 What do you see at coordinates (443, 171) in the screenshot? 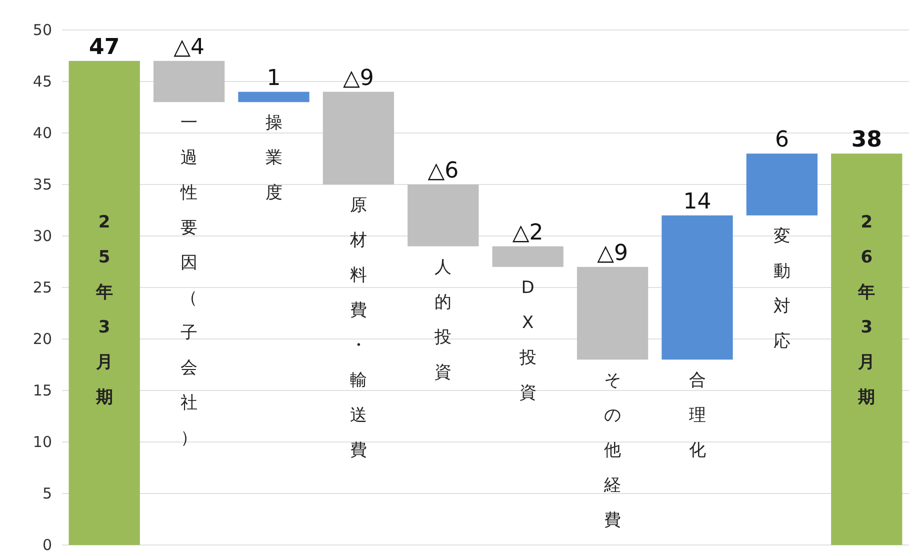
I see `data-label: △6` at bounding box center [443, 171].